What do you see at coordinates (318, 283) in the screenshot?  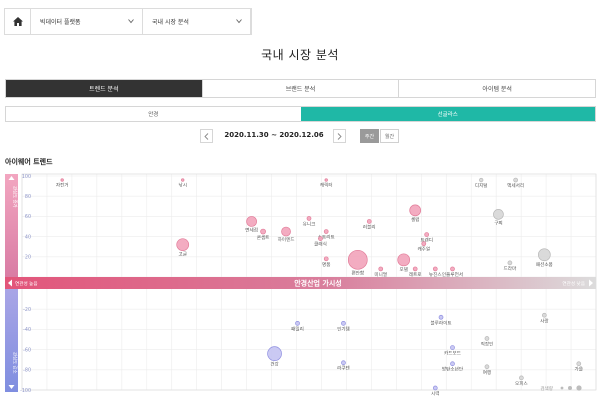 I see `band-center-label: 안경산업 가시성` at bounding box center [318, 283].